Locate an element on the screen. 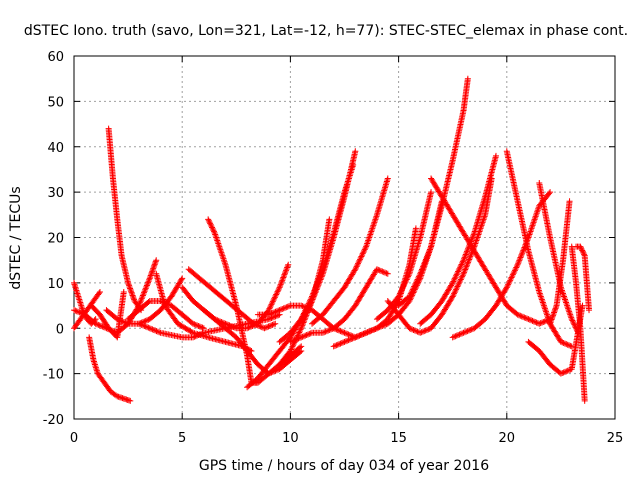 This screenshot has height=480, width=640. y-tick-label: 10 is located at coordinates (55, 284).